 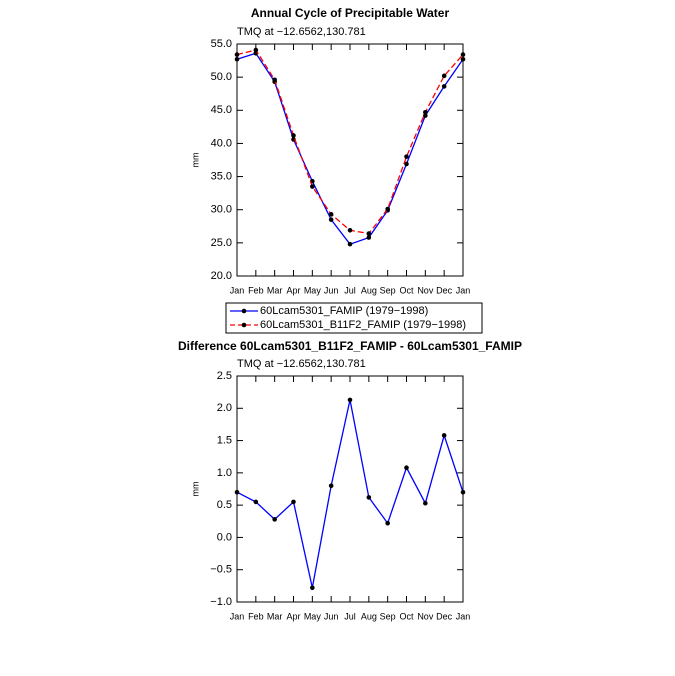 I want to click on legend-label: 60Lcam5301_B11F2_FAMIP (1979−1998), so click(x=363, y=325).